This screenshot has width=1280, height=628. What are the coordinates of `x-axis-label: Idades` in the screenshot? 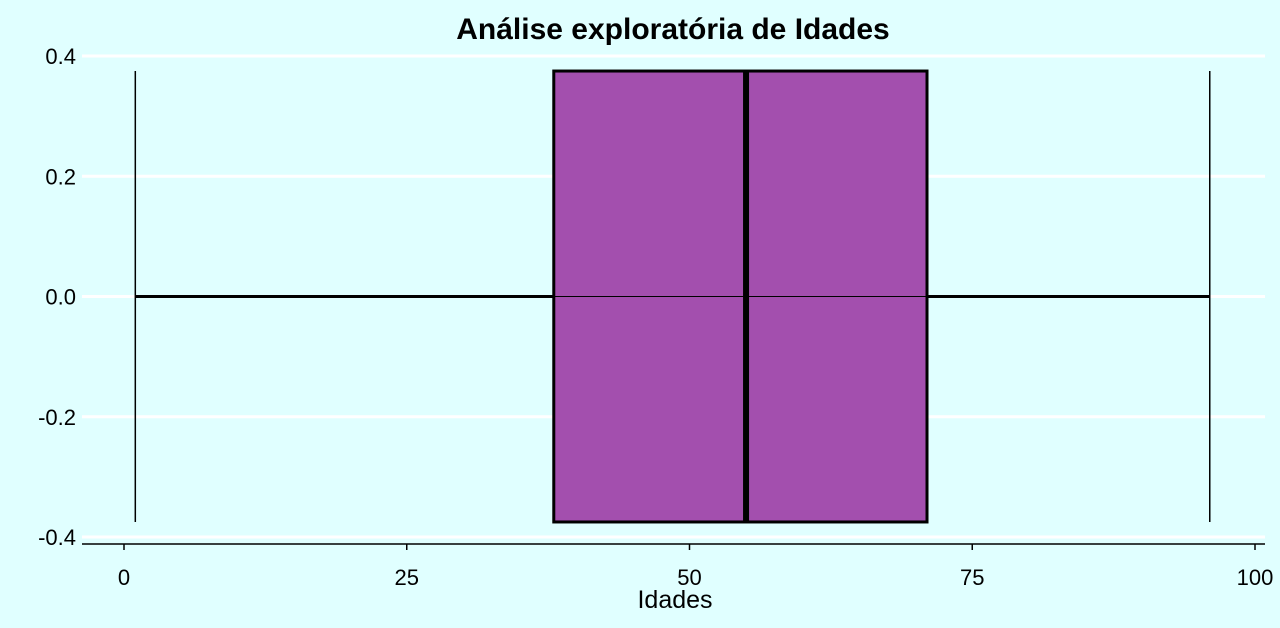 It's located at (674, 600).